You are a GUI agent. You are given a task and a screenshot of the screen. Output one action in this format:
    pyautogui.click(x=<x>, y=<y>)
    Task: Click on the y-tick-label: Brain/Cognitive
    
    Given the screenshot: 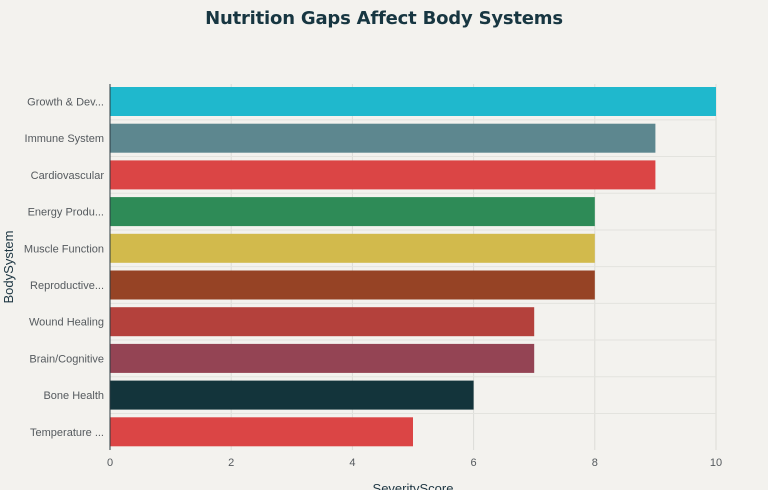 What is the action you would take?
    pyautogui.click(x=66, y=359)
    